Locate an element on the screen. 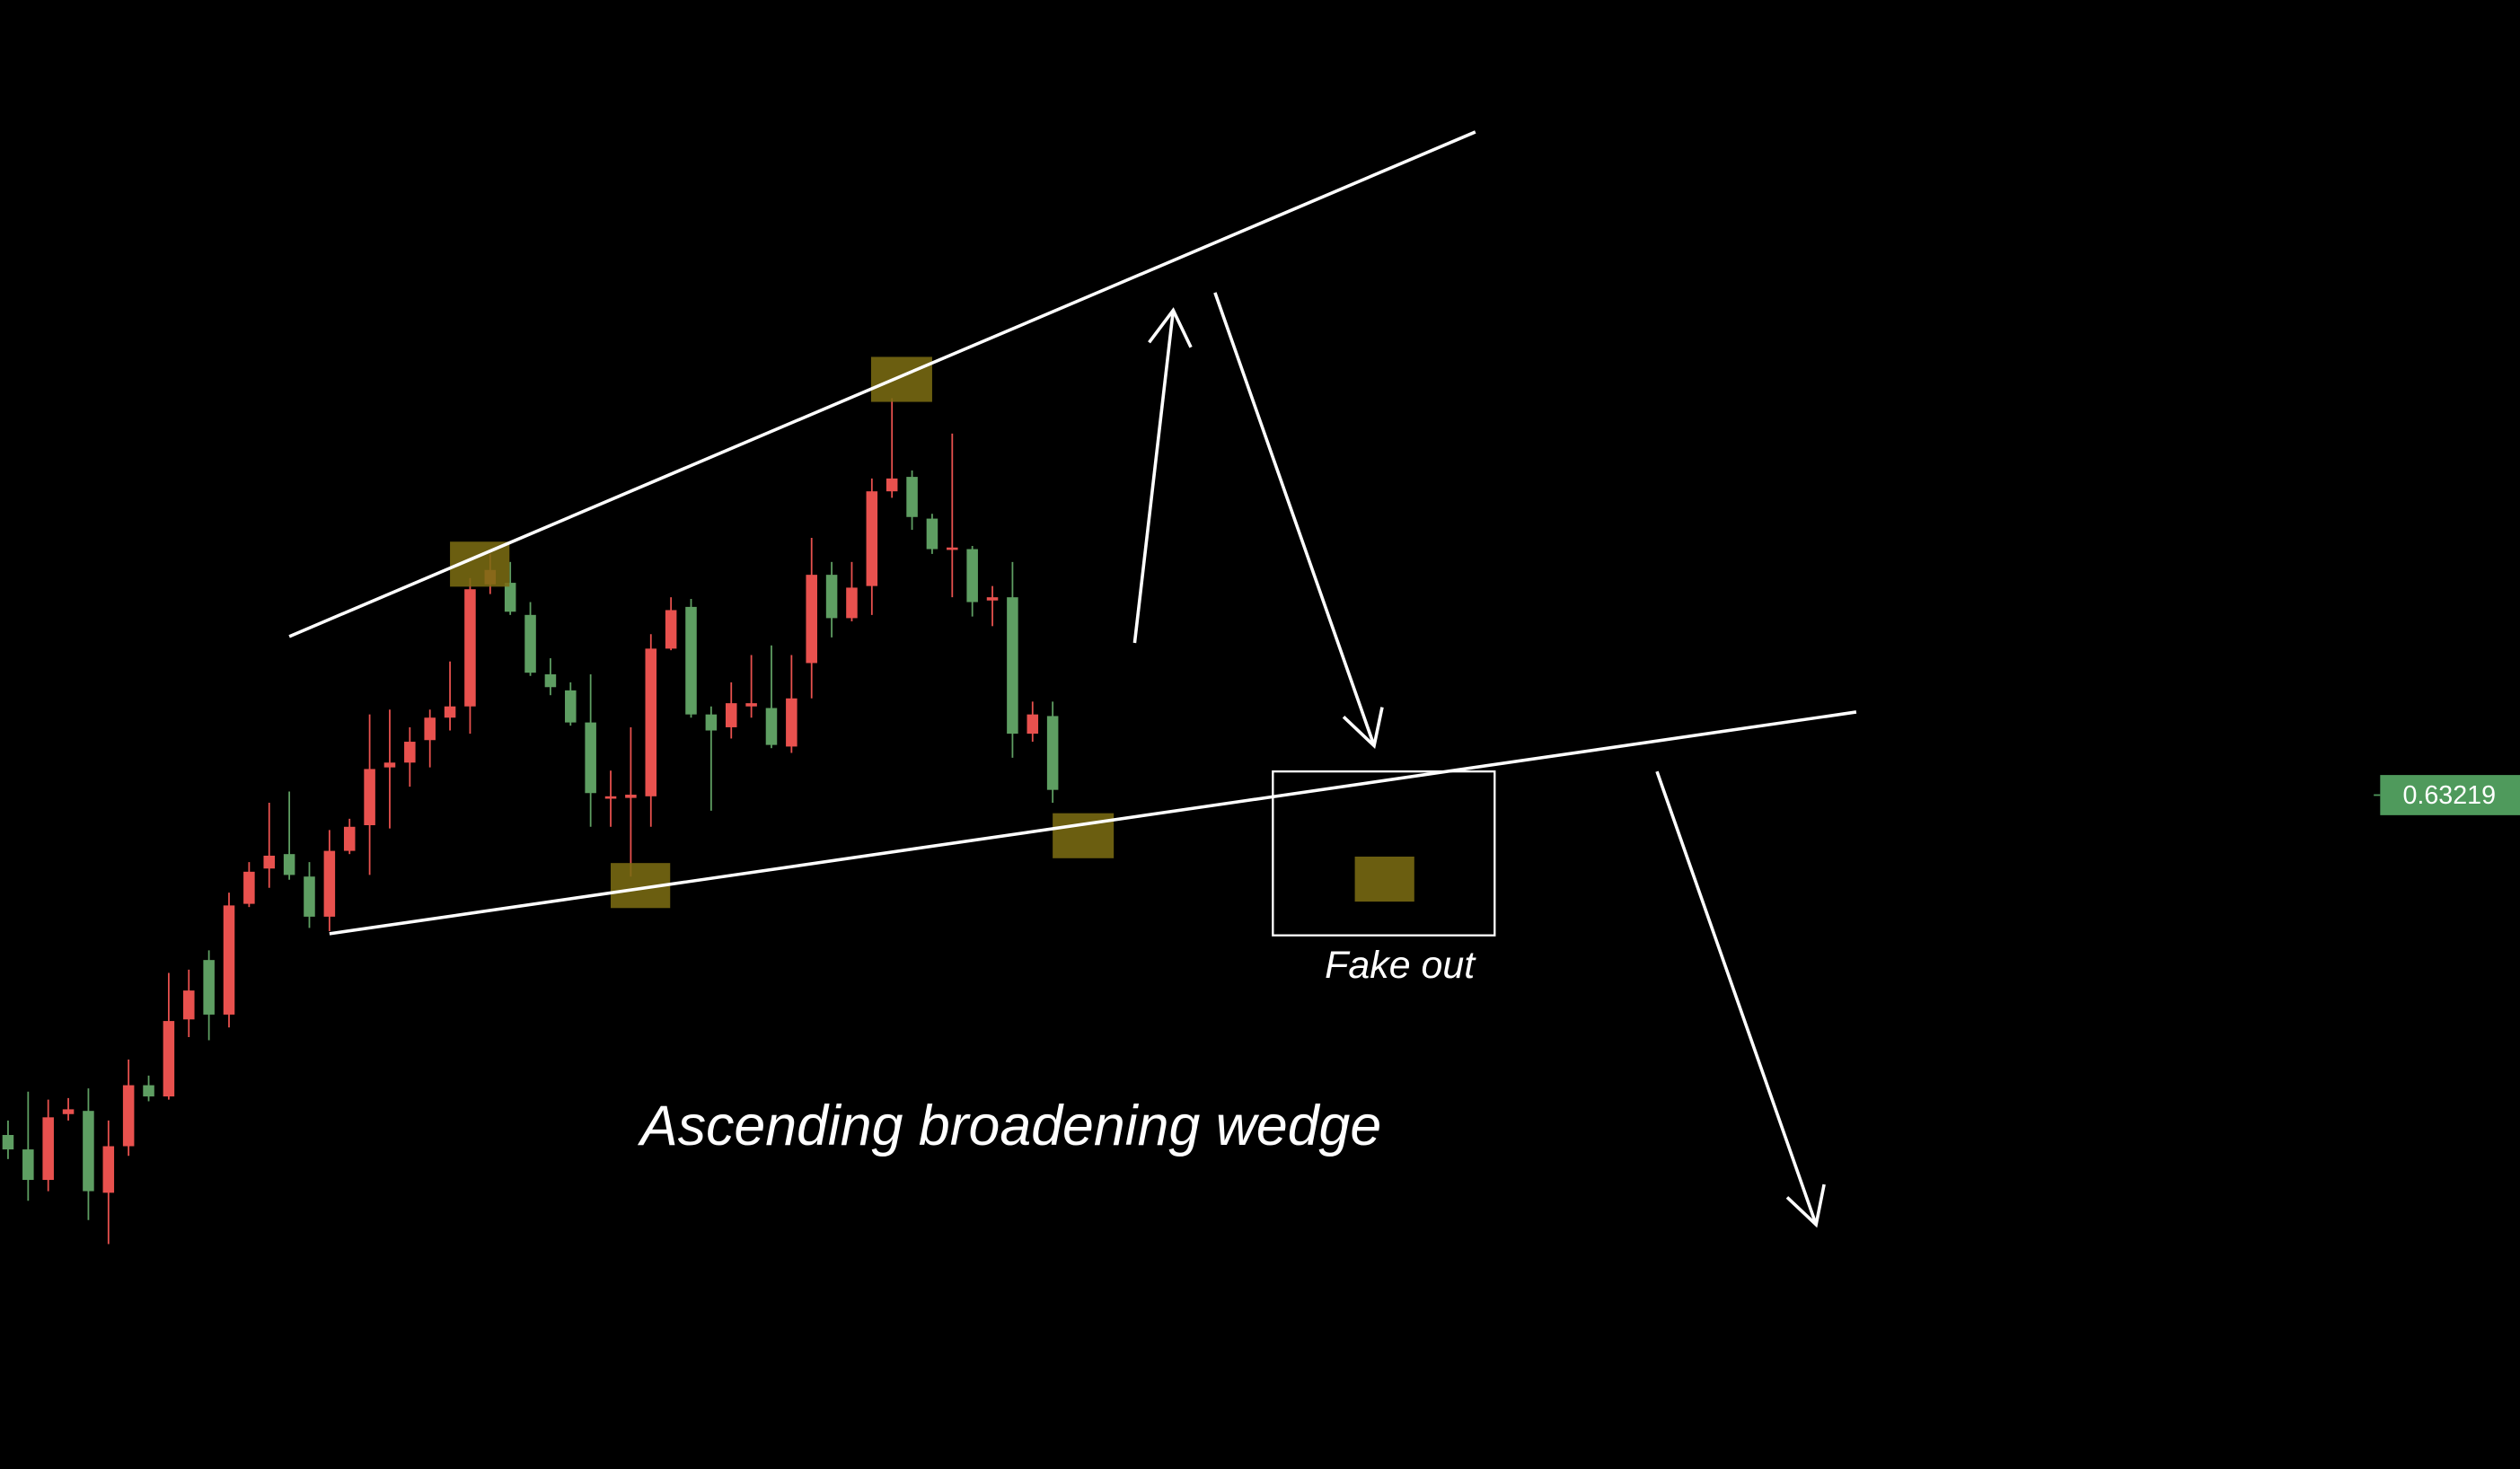  price-label: 0.63219 is located at coordinates (2449, 796).